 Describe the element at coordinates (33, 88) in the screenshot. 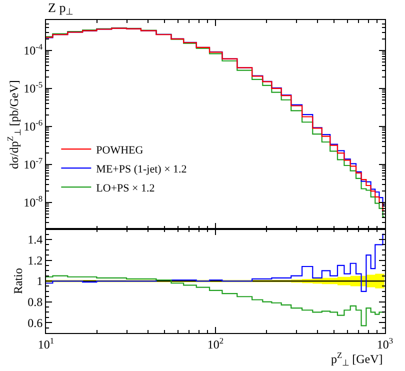

I see `y-tick-label: 10$^{-5}$` at that location.